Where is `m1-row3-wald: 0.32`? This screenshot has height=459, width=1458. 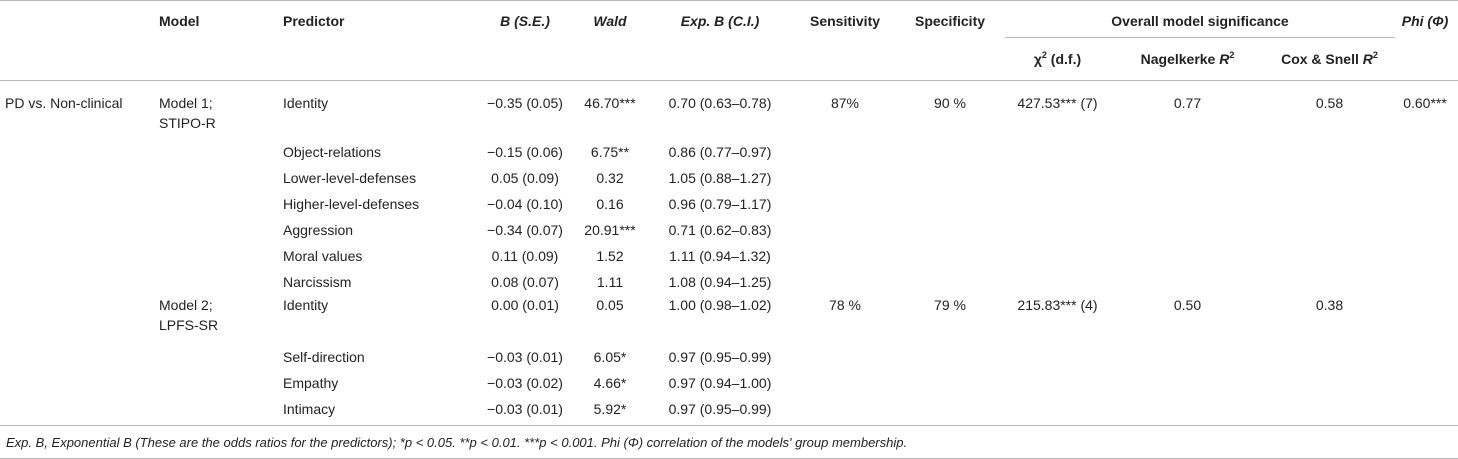 m1-row3-wald: 0.32 is located at coordinates (610, 178).